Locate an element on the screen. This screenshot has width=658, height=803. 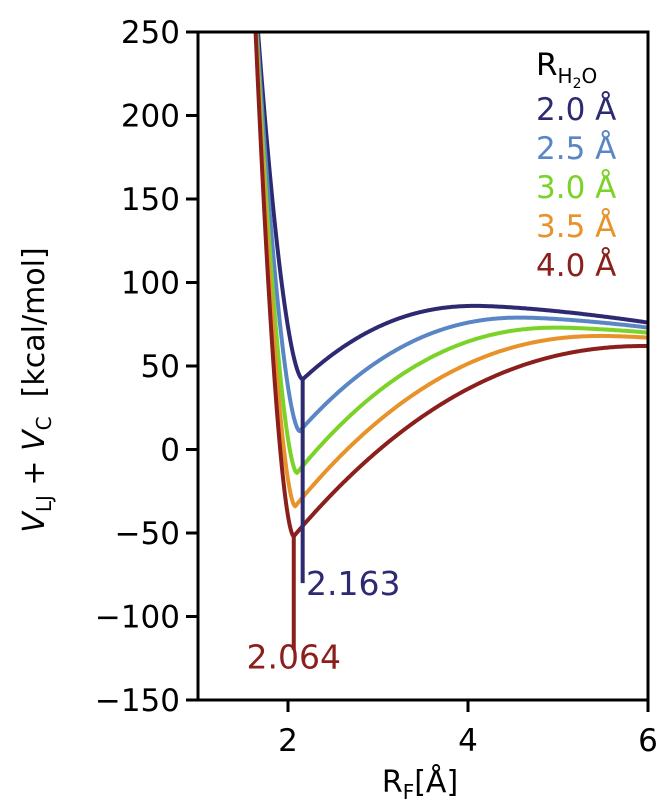
legend-entry: 3.0 Å is located at coordinates (576, 188).